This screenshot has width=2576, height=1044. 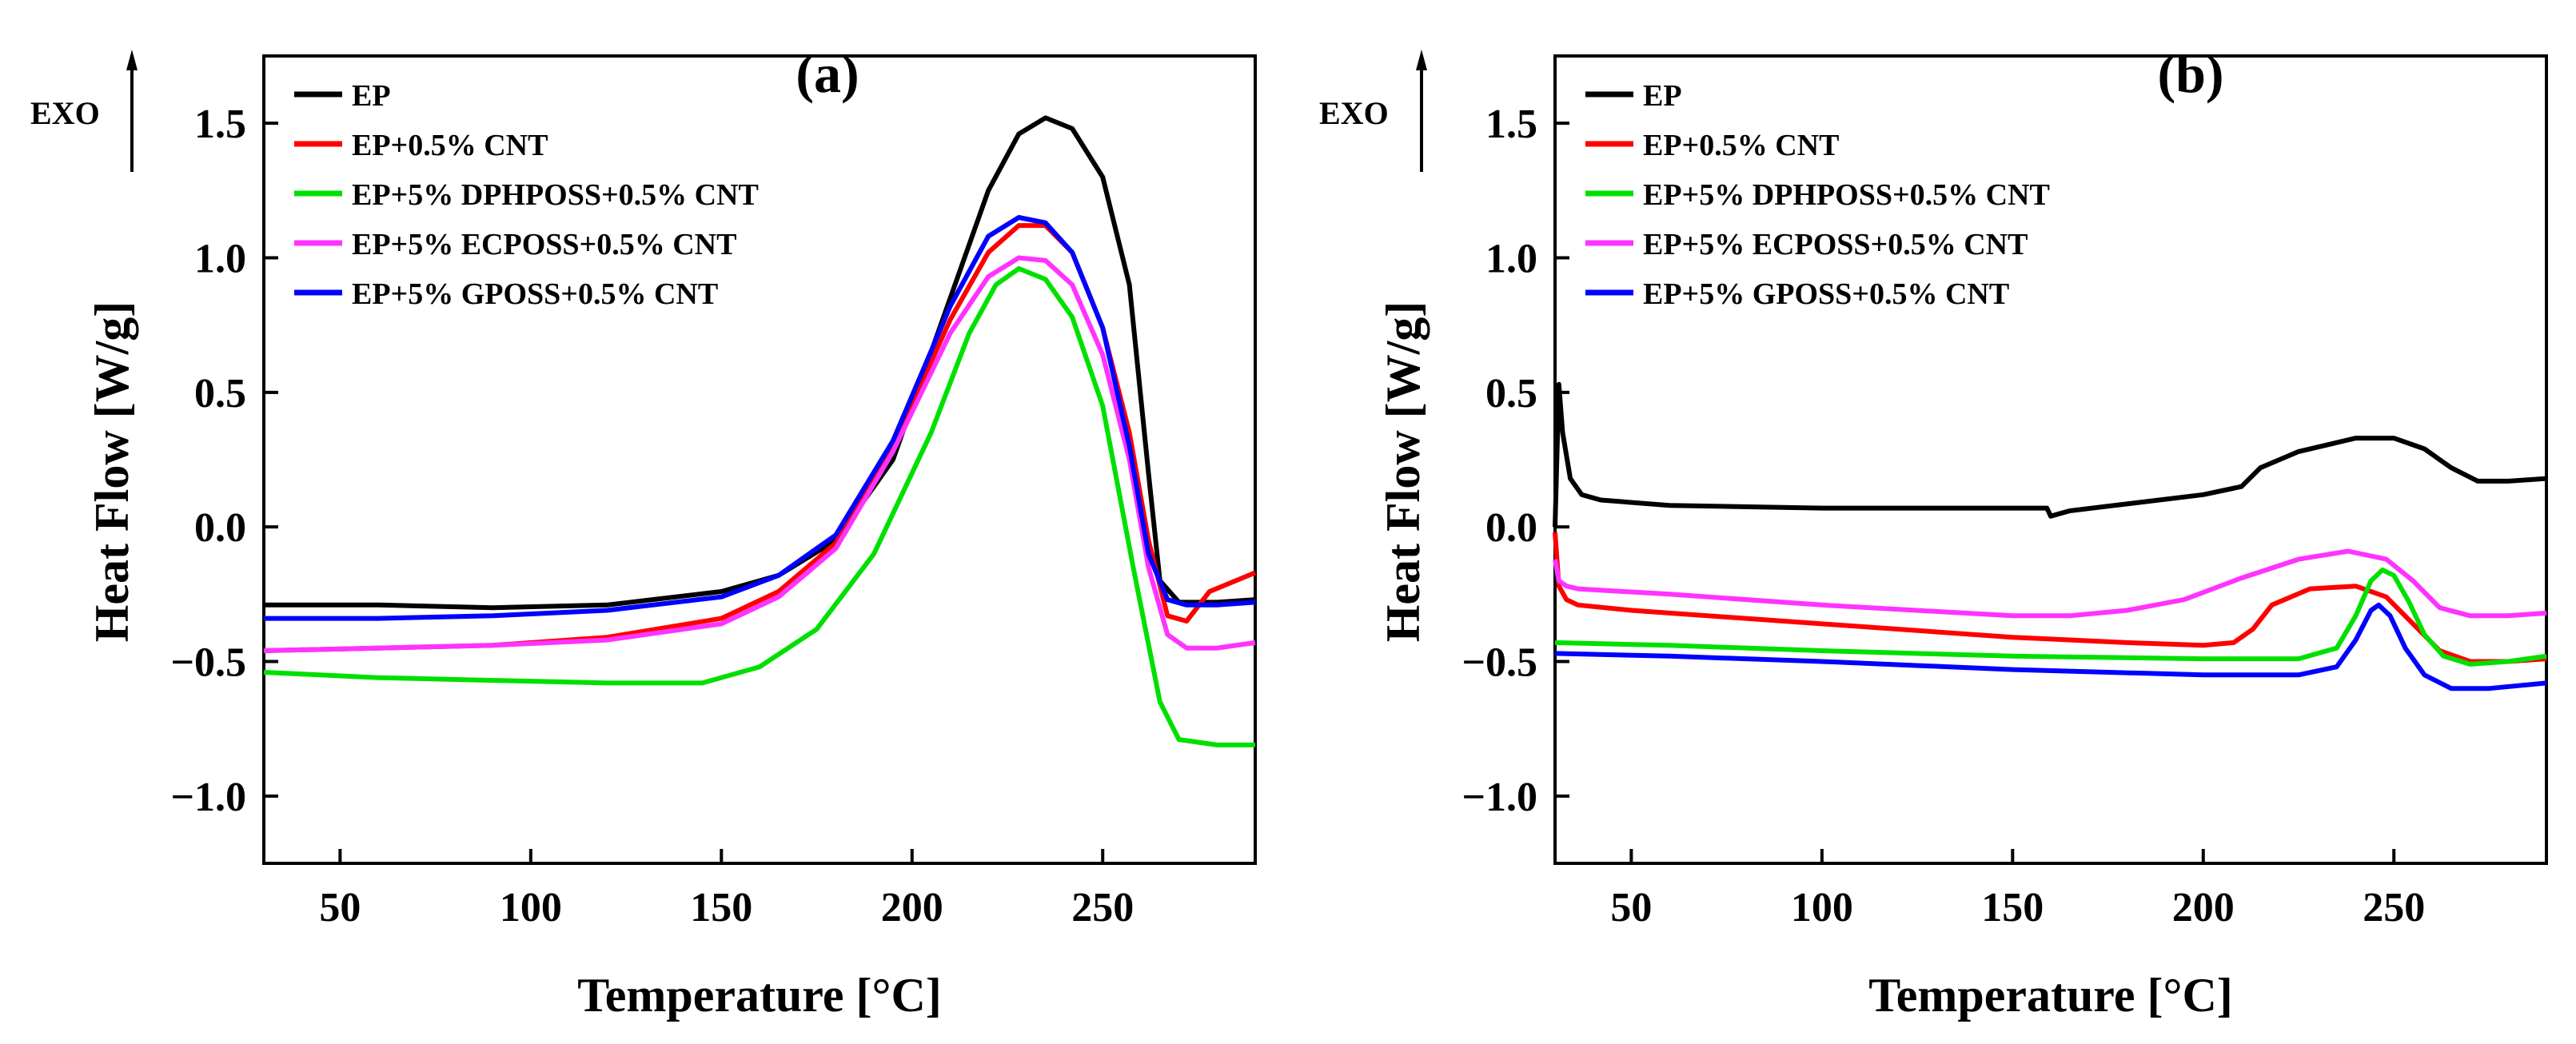 What do you see at coordinates (2190, 73) in the screenshot?
I see `panel-label: (b)` at bounding box center [2190, 73].